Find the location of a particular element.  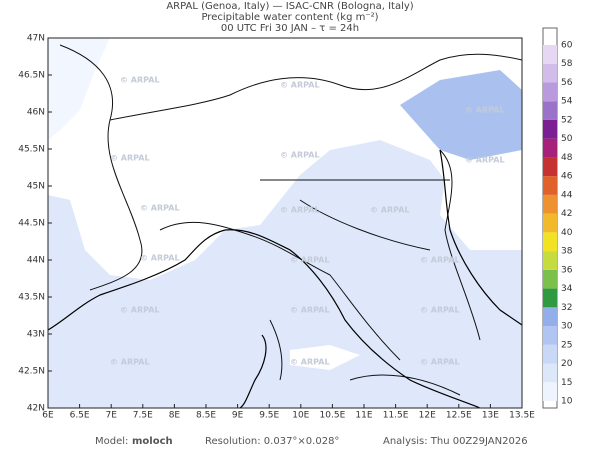

lon-label: 12E is located at coordinates (427, 416).